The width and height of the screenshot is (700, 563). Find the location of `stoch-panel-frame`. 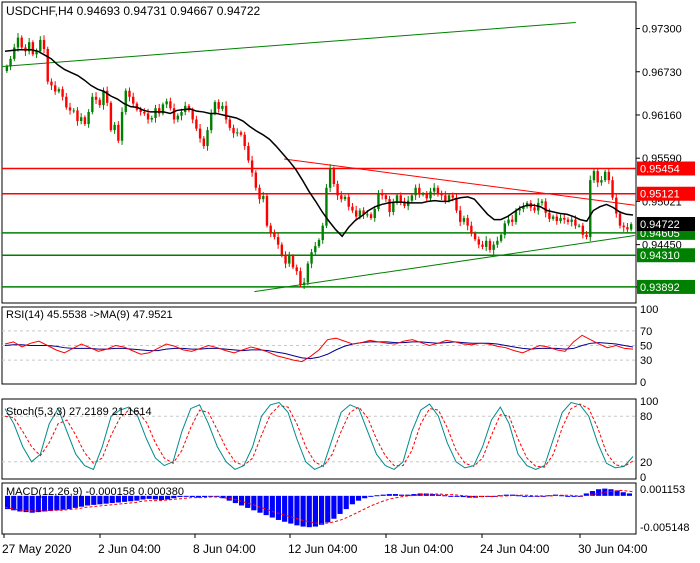

stoch-panel-frame is located at coordinates (319, 439).